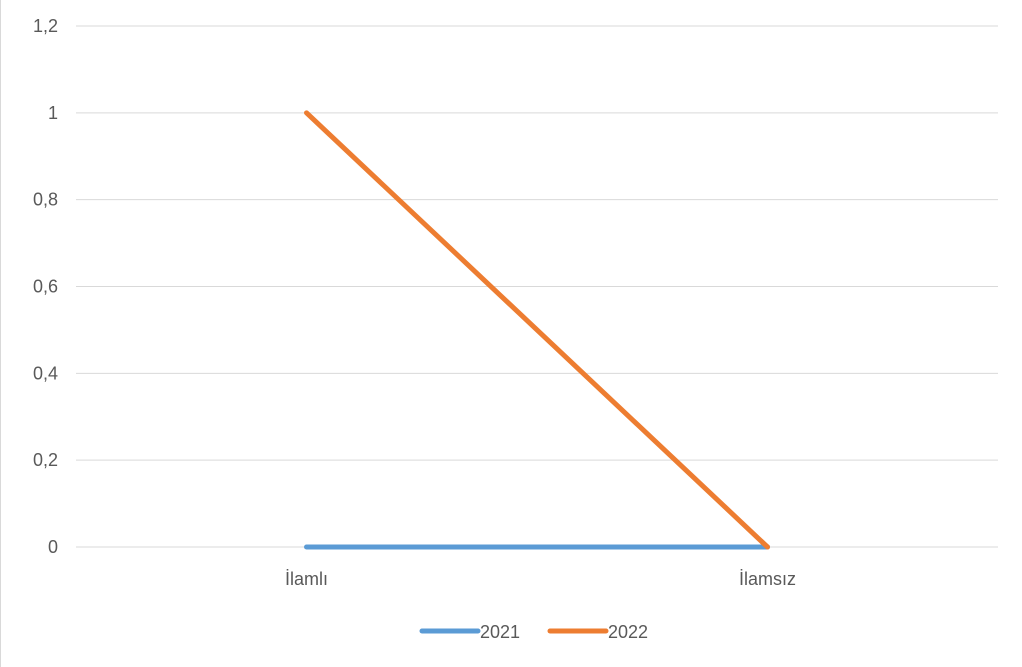 The image size is (1022, 667). What do you see at coordinates (533, 632) in the screenshot?
I see `legend: 2021 2022` at bounding box center [533, 632].